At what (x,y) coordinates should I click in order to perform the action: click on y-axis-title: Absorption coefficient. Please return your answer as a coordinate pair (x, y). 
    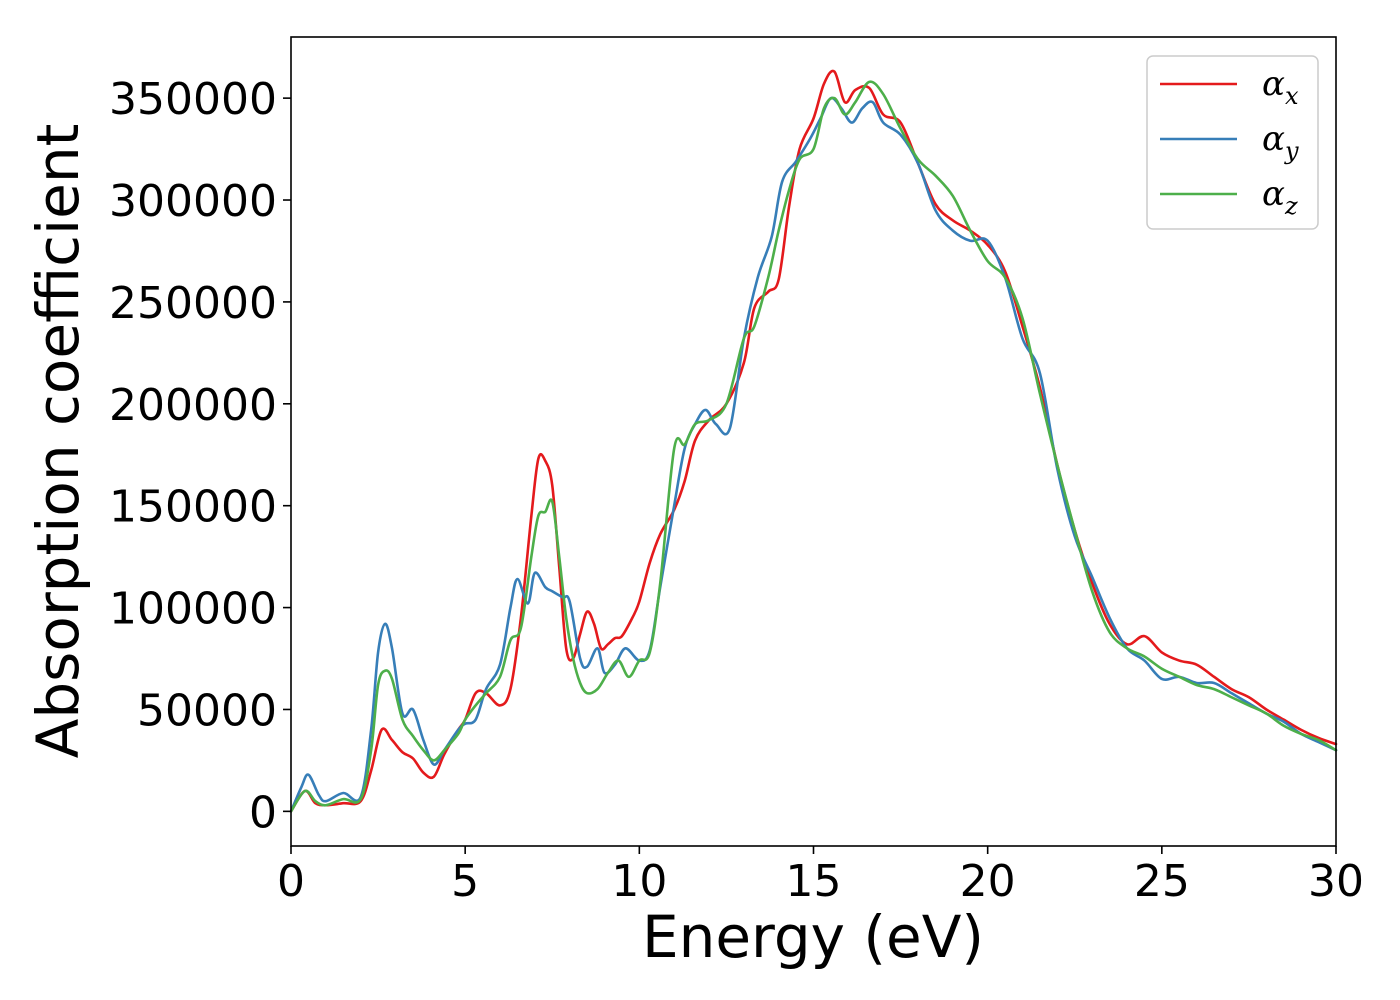
    Looking at the image, I should click on (58, 441).